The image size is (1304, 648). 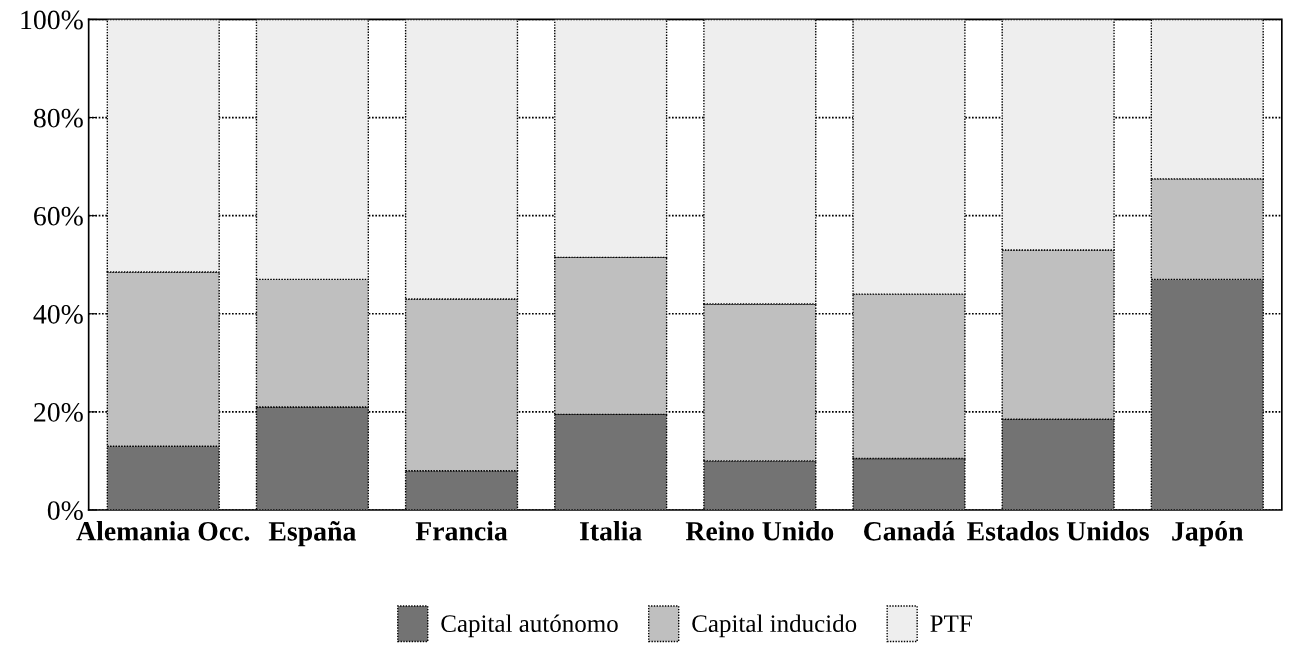 What do you see at coordinates (58, 118) in the screenshot?
I see `y-tick-label: 80%` at bounding box center [58, 118].